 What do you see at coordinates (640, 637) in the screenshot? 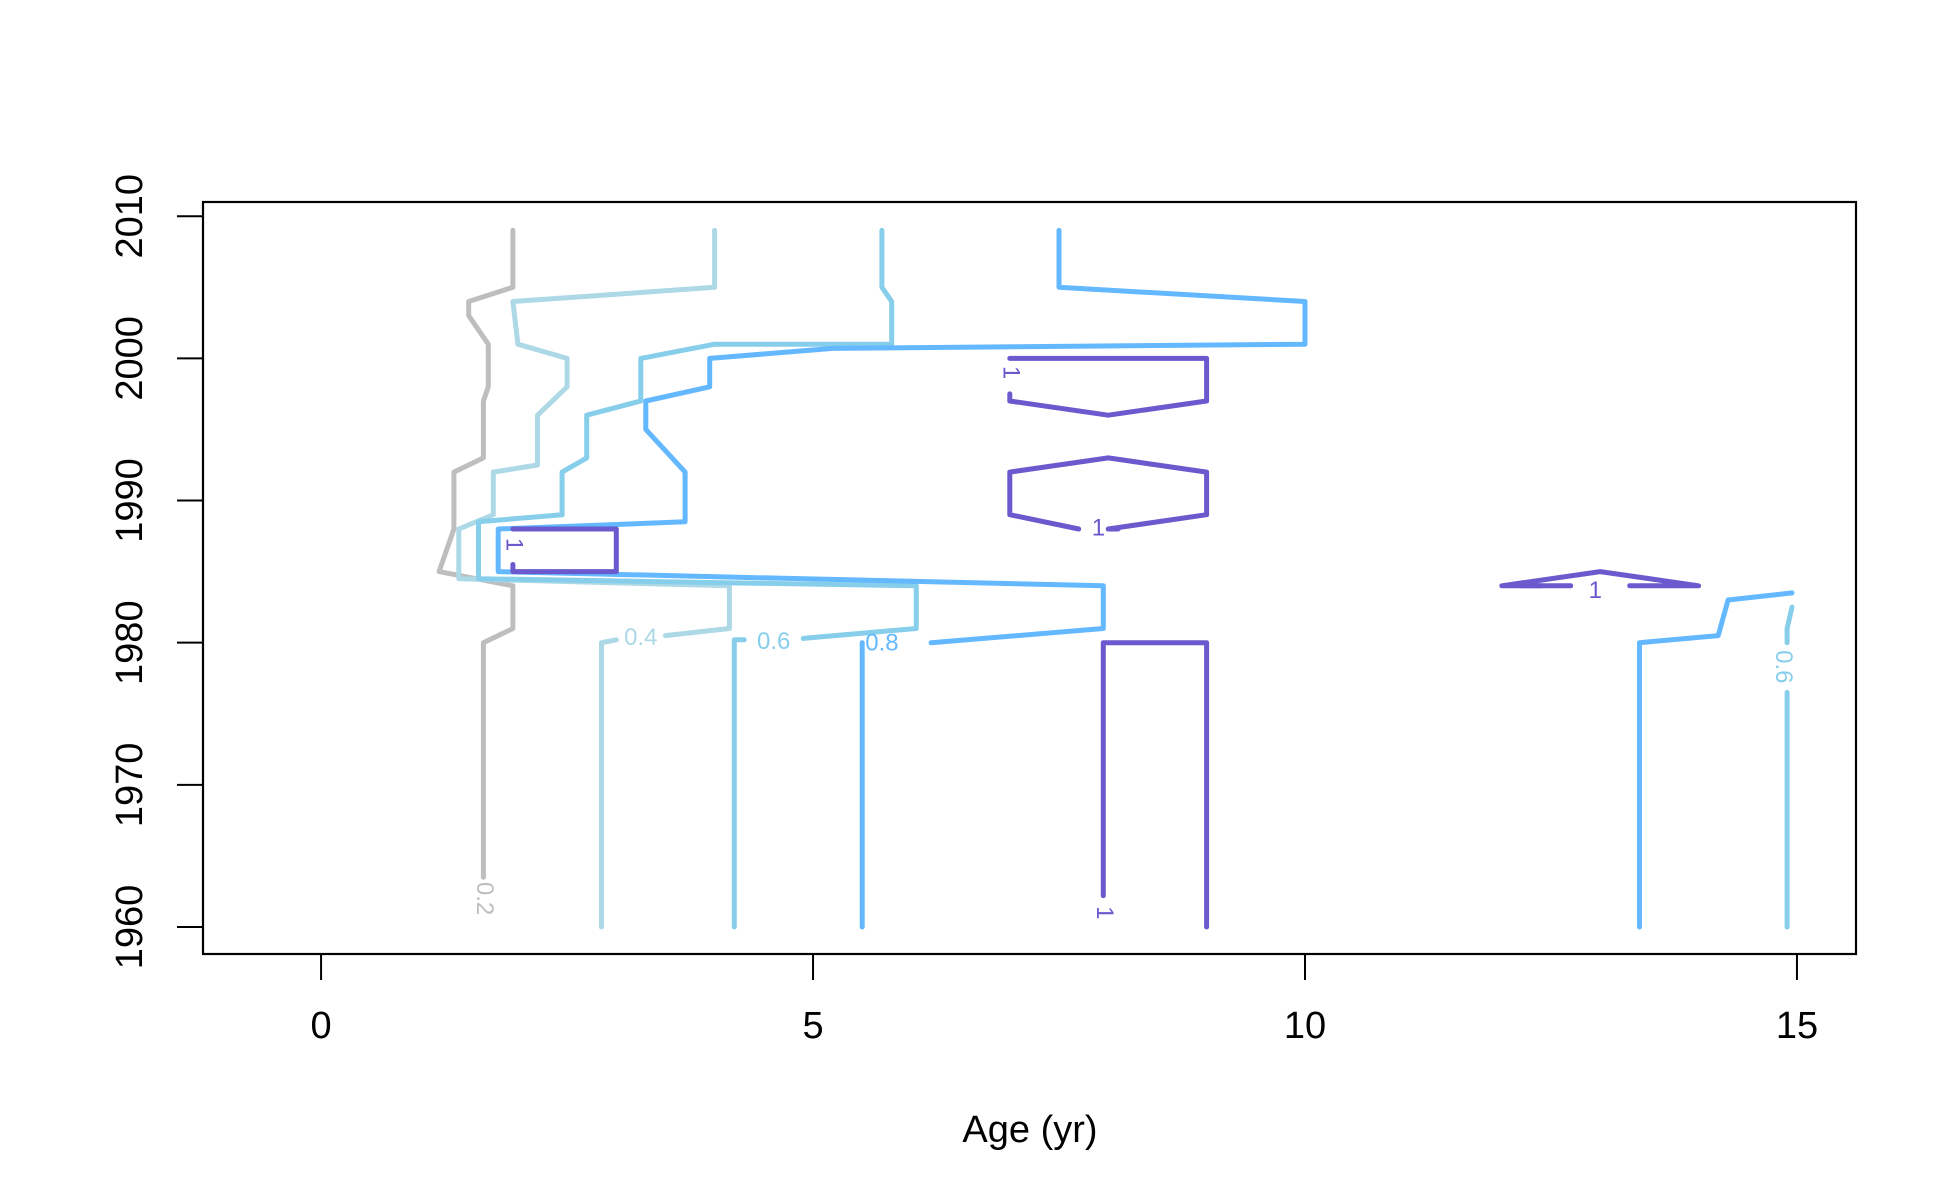
I see `contour-label-0-4: 0.4` at bounding box center [640, 637].